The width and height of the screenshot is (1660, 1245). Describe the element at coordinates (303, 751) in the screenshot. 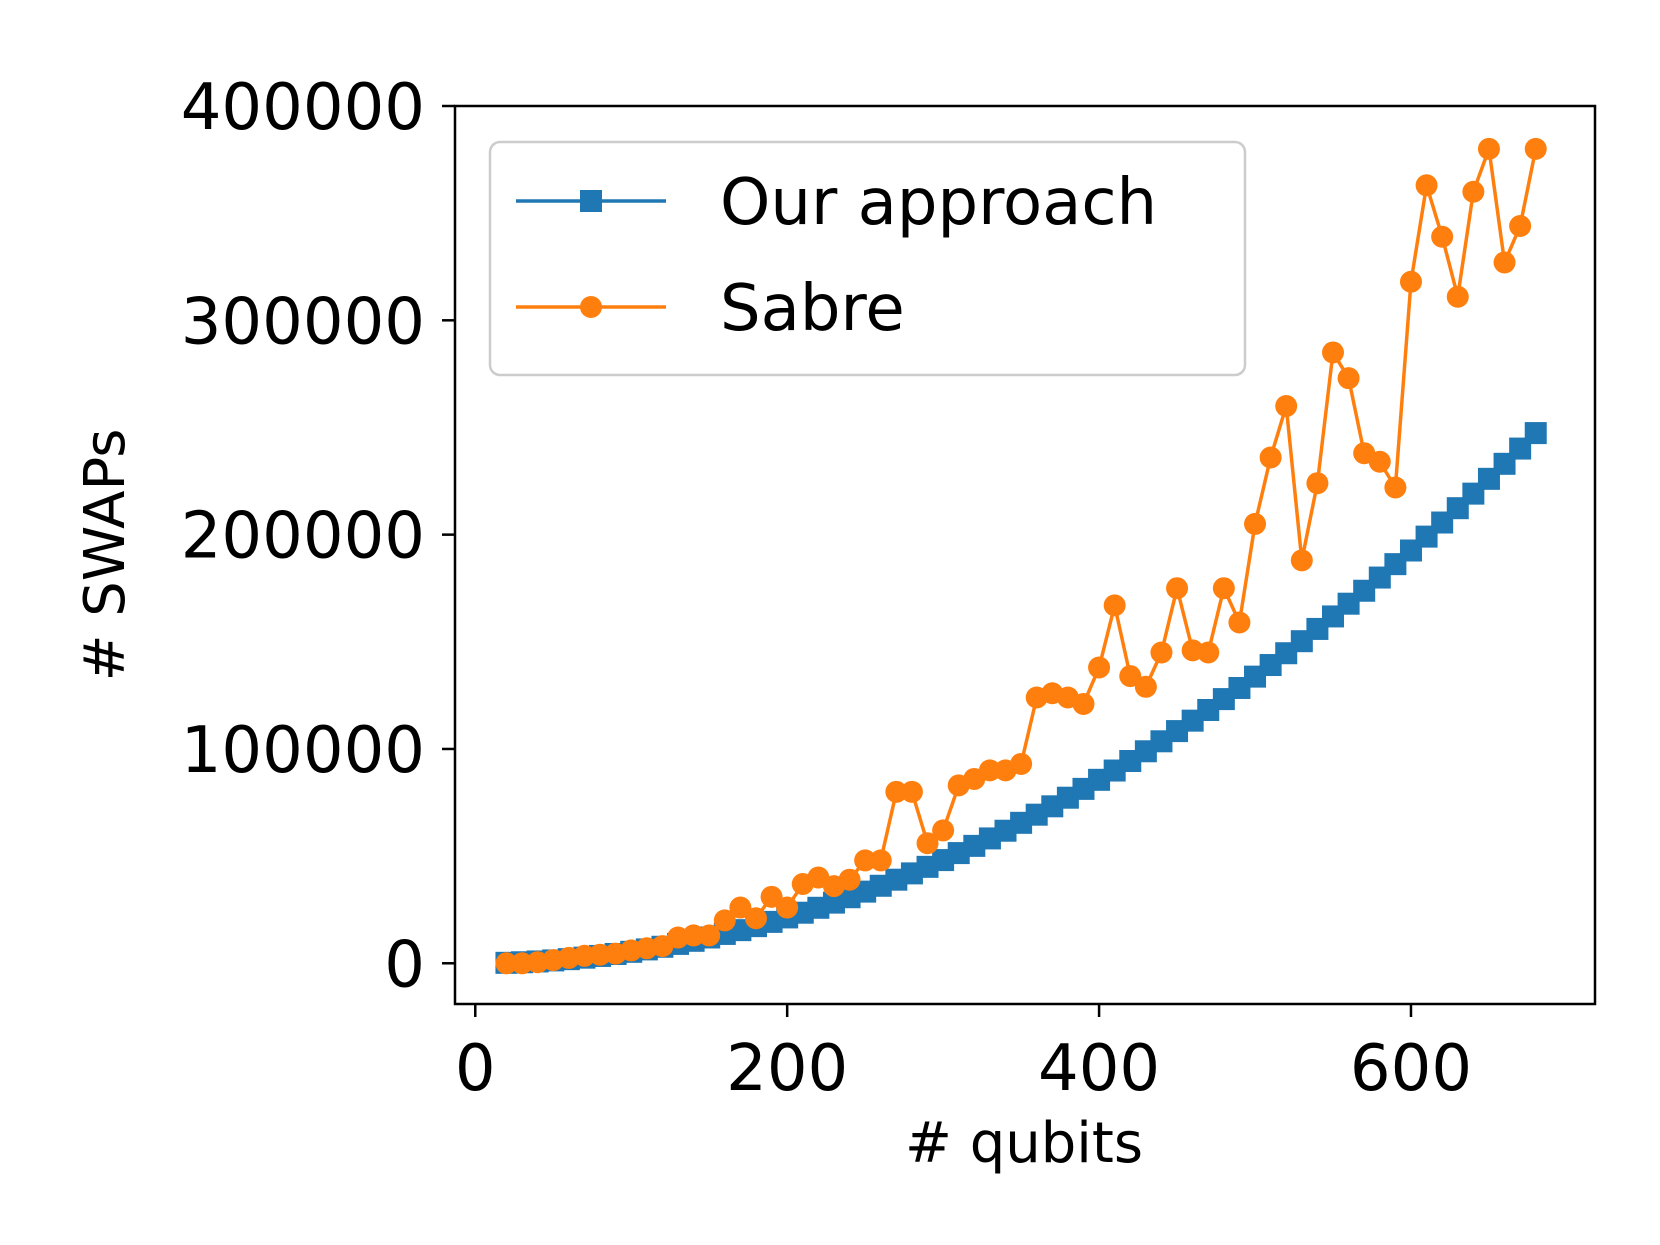

I see `y-tick-label: 100000` at that location.